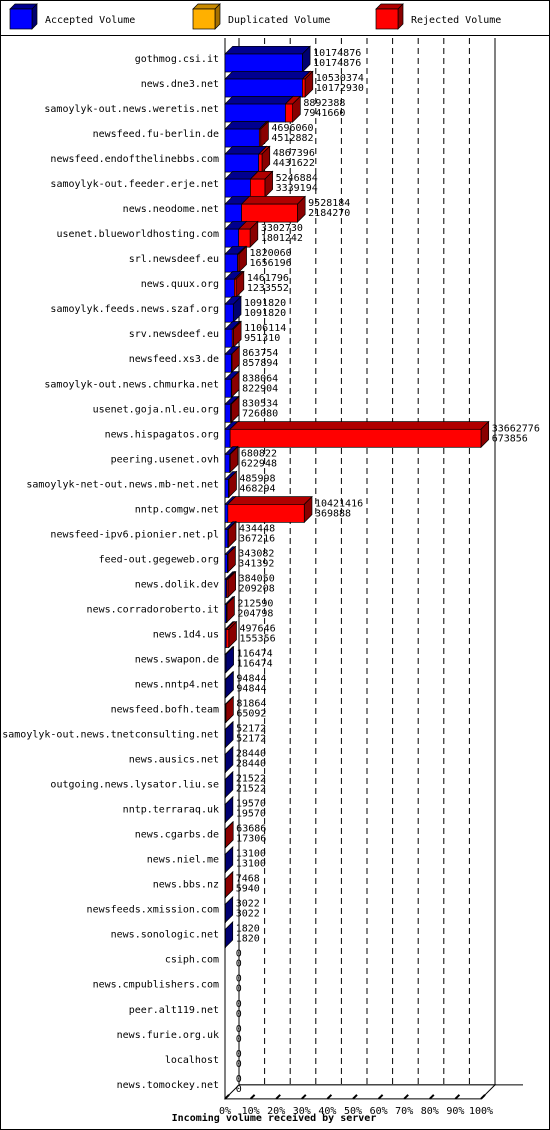  I want to click on legend-item-rejected: Rejected Volume, so click(438, 16).